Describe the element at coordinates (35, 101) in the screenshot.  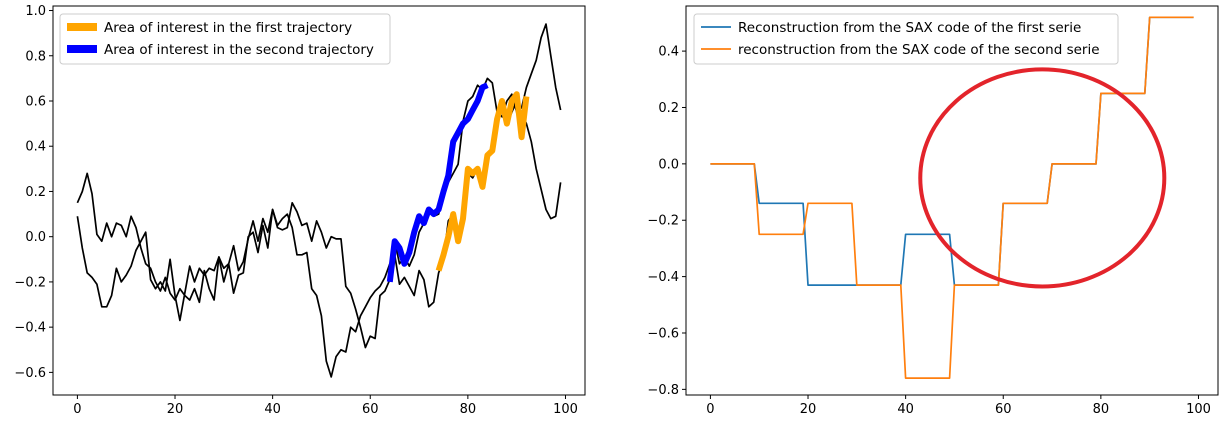
I see `y-tick-label: 0.6` at that location.